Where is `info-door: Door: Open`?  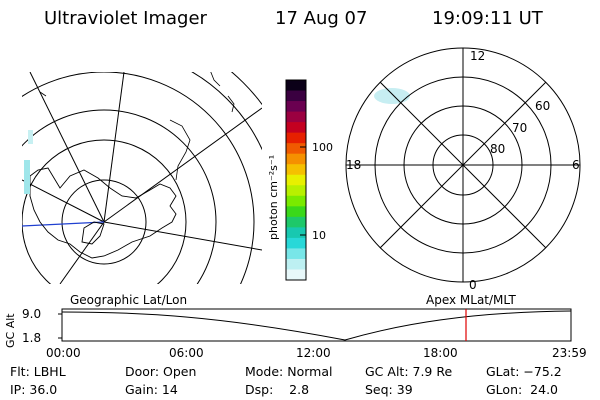
info-door: Door: Open is located at coordinates (160, 371).